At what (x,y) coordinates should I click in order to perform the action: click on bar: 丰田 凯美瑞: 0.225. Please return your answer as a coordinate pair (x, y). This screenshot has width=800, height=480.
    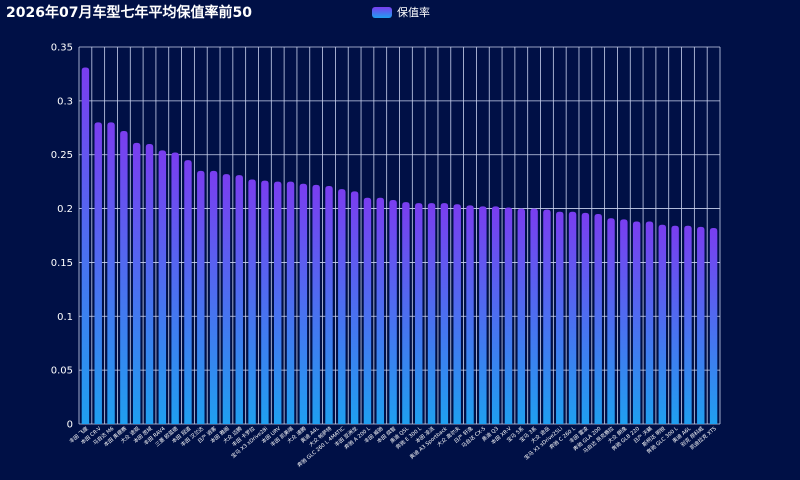
    Looking at the image, I should click on (290, 302).